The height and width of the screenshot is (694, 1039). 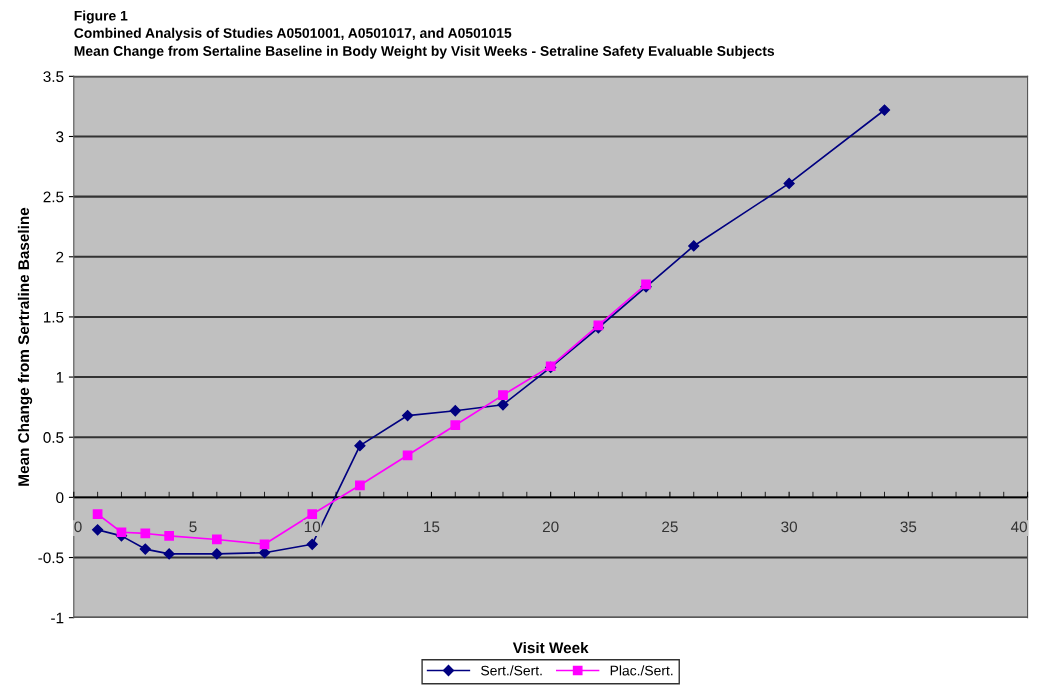 What do you see at coordinates (511, 670) in the screenshot?
I see `legend-label: Sert./Sert.` at bounding box center [511, 670].